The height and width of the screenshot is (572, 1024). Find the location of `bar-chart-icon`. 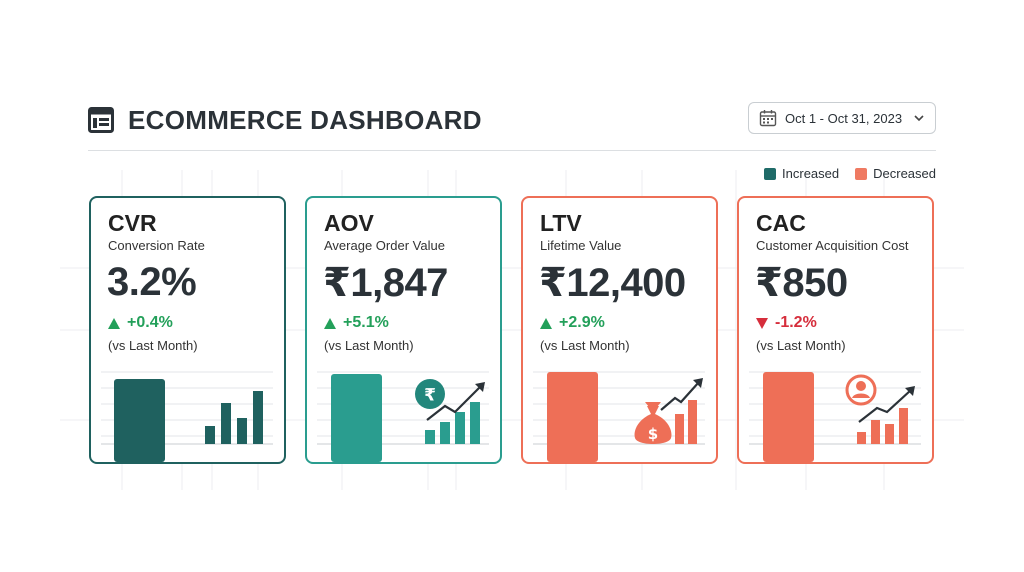

bar-chart-icon is located at coordinates (234, 417).